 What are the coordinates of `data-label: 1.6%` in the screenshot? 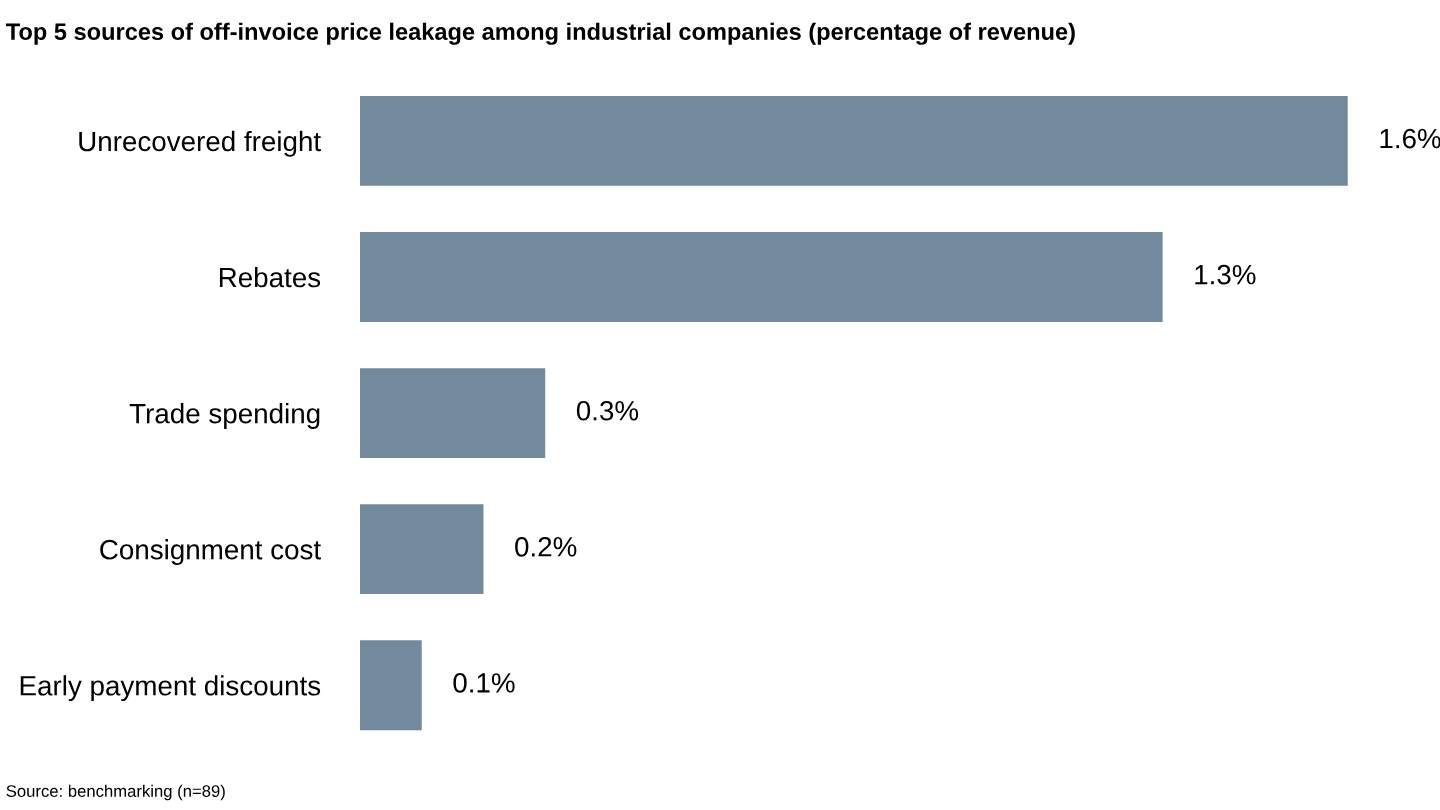 It's located at (1410, 138).